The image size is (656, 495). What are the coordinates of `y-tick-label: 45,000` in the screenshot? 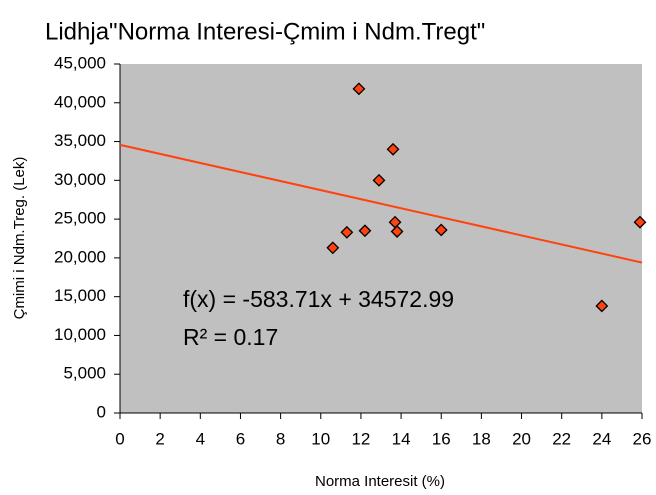 It's located at (80, 62).